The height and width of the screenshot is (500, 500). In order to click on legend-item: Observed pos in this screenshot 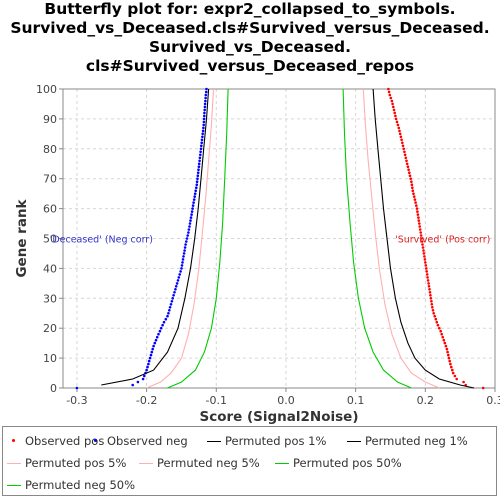, I will do `click(55, 441)`.